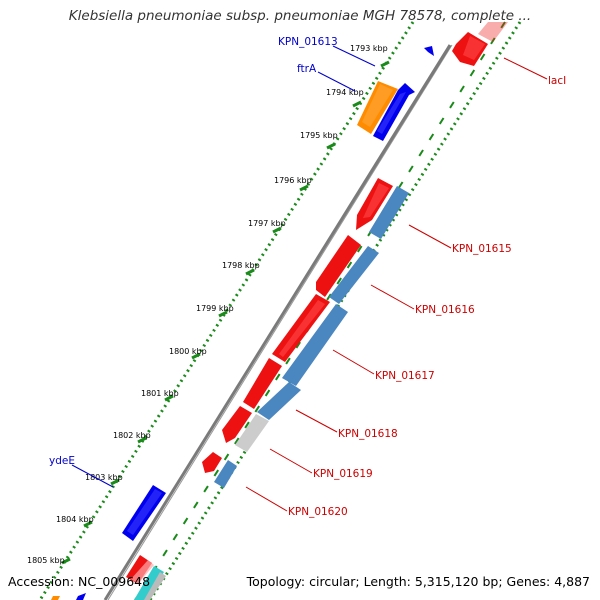  What do you see at coordinates (557, 81) in the screenshot?
I see `gene-label-laci: lacI` at bounding box center [557, 81].